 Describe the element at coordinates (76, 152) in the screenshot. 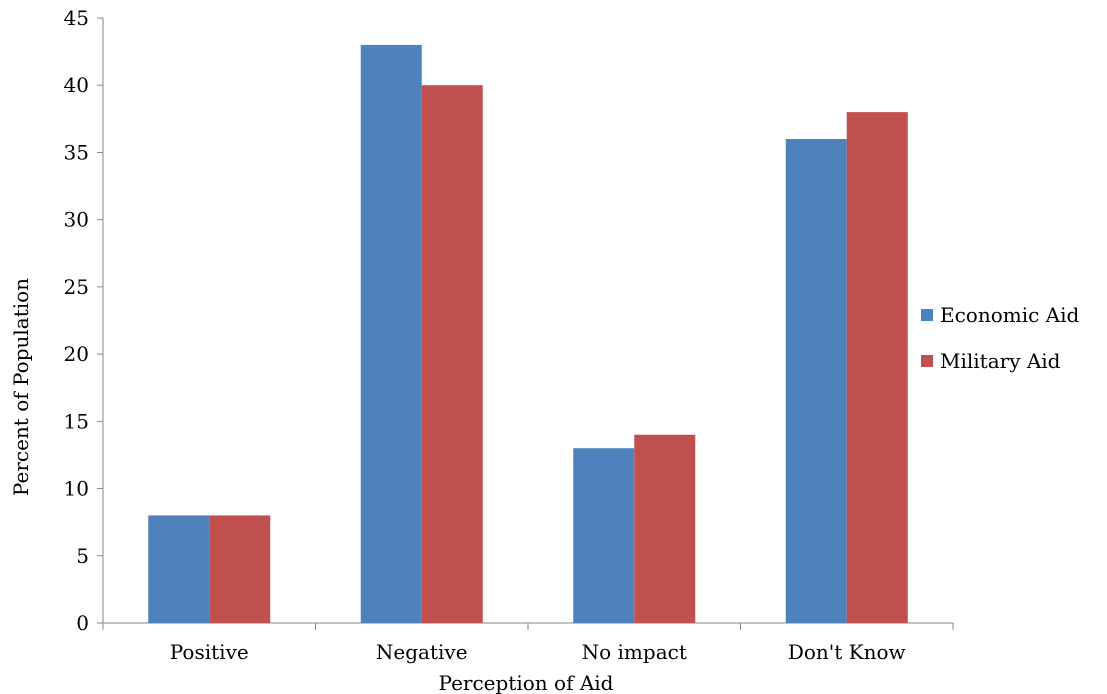

I see `y-tick-label: 35` at that location.